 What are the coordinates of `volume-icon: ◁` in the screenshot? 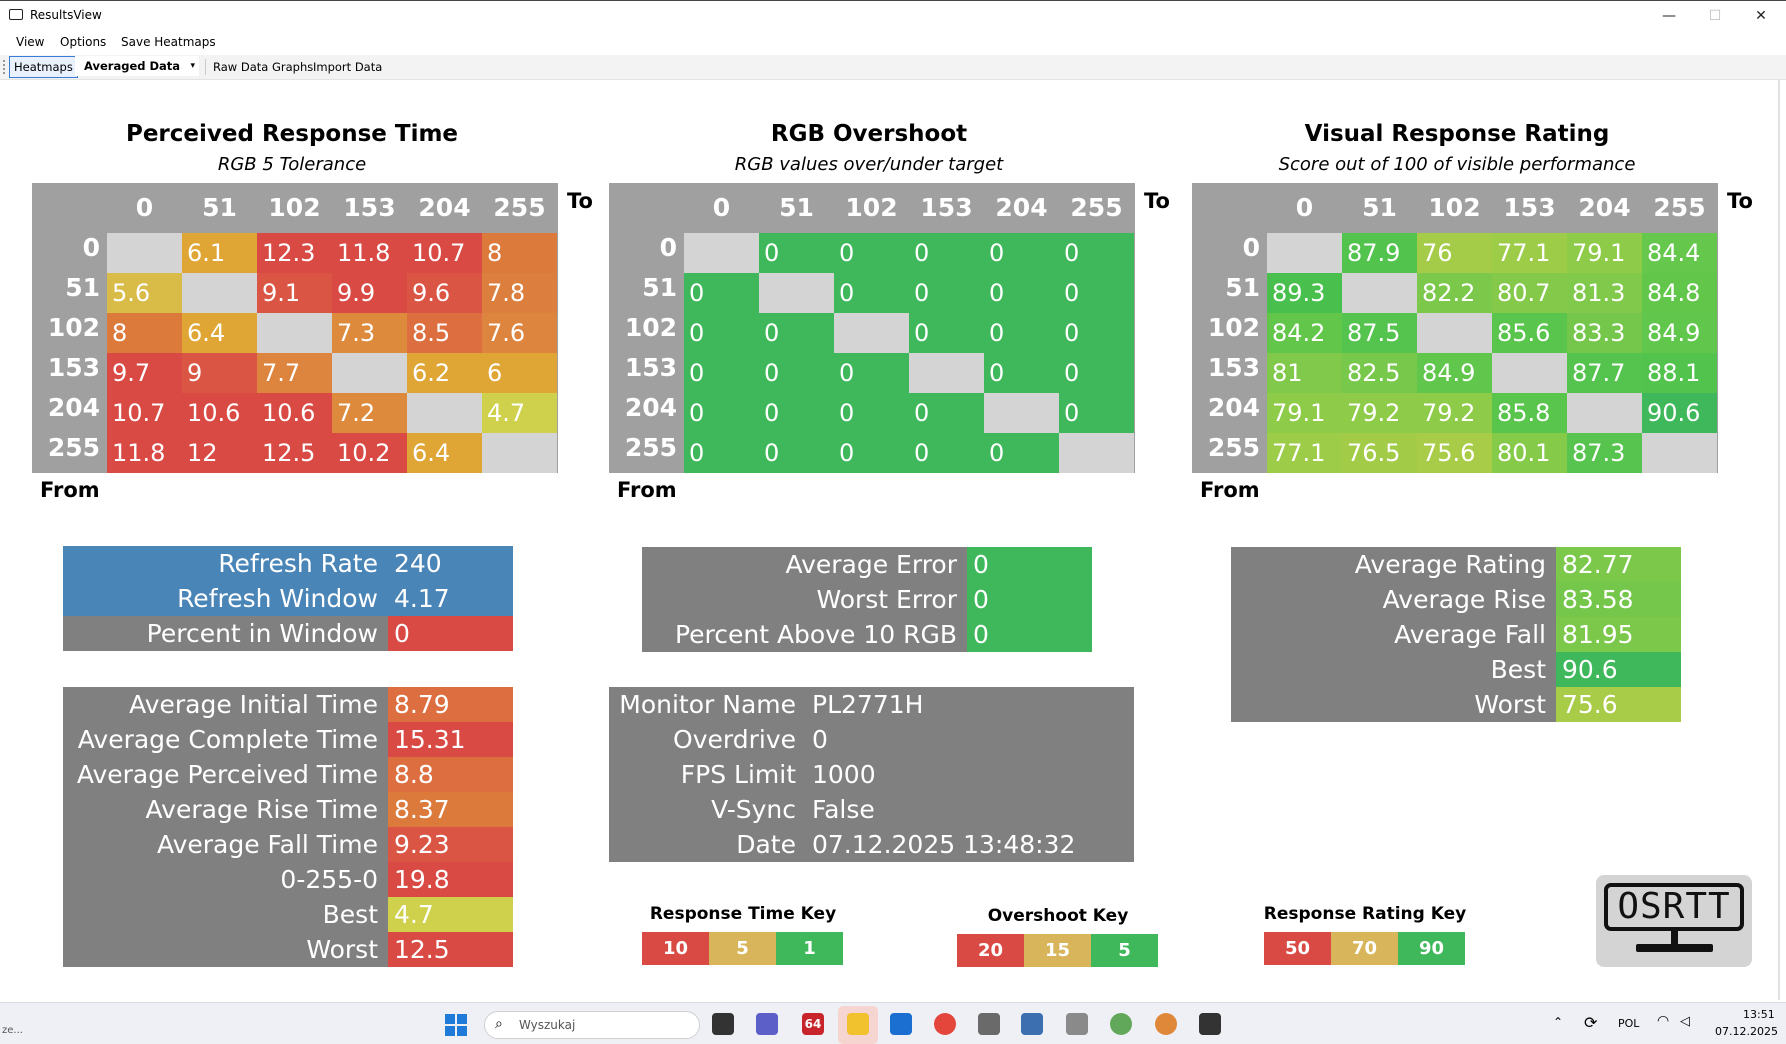 It's located at (1685, 1021).